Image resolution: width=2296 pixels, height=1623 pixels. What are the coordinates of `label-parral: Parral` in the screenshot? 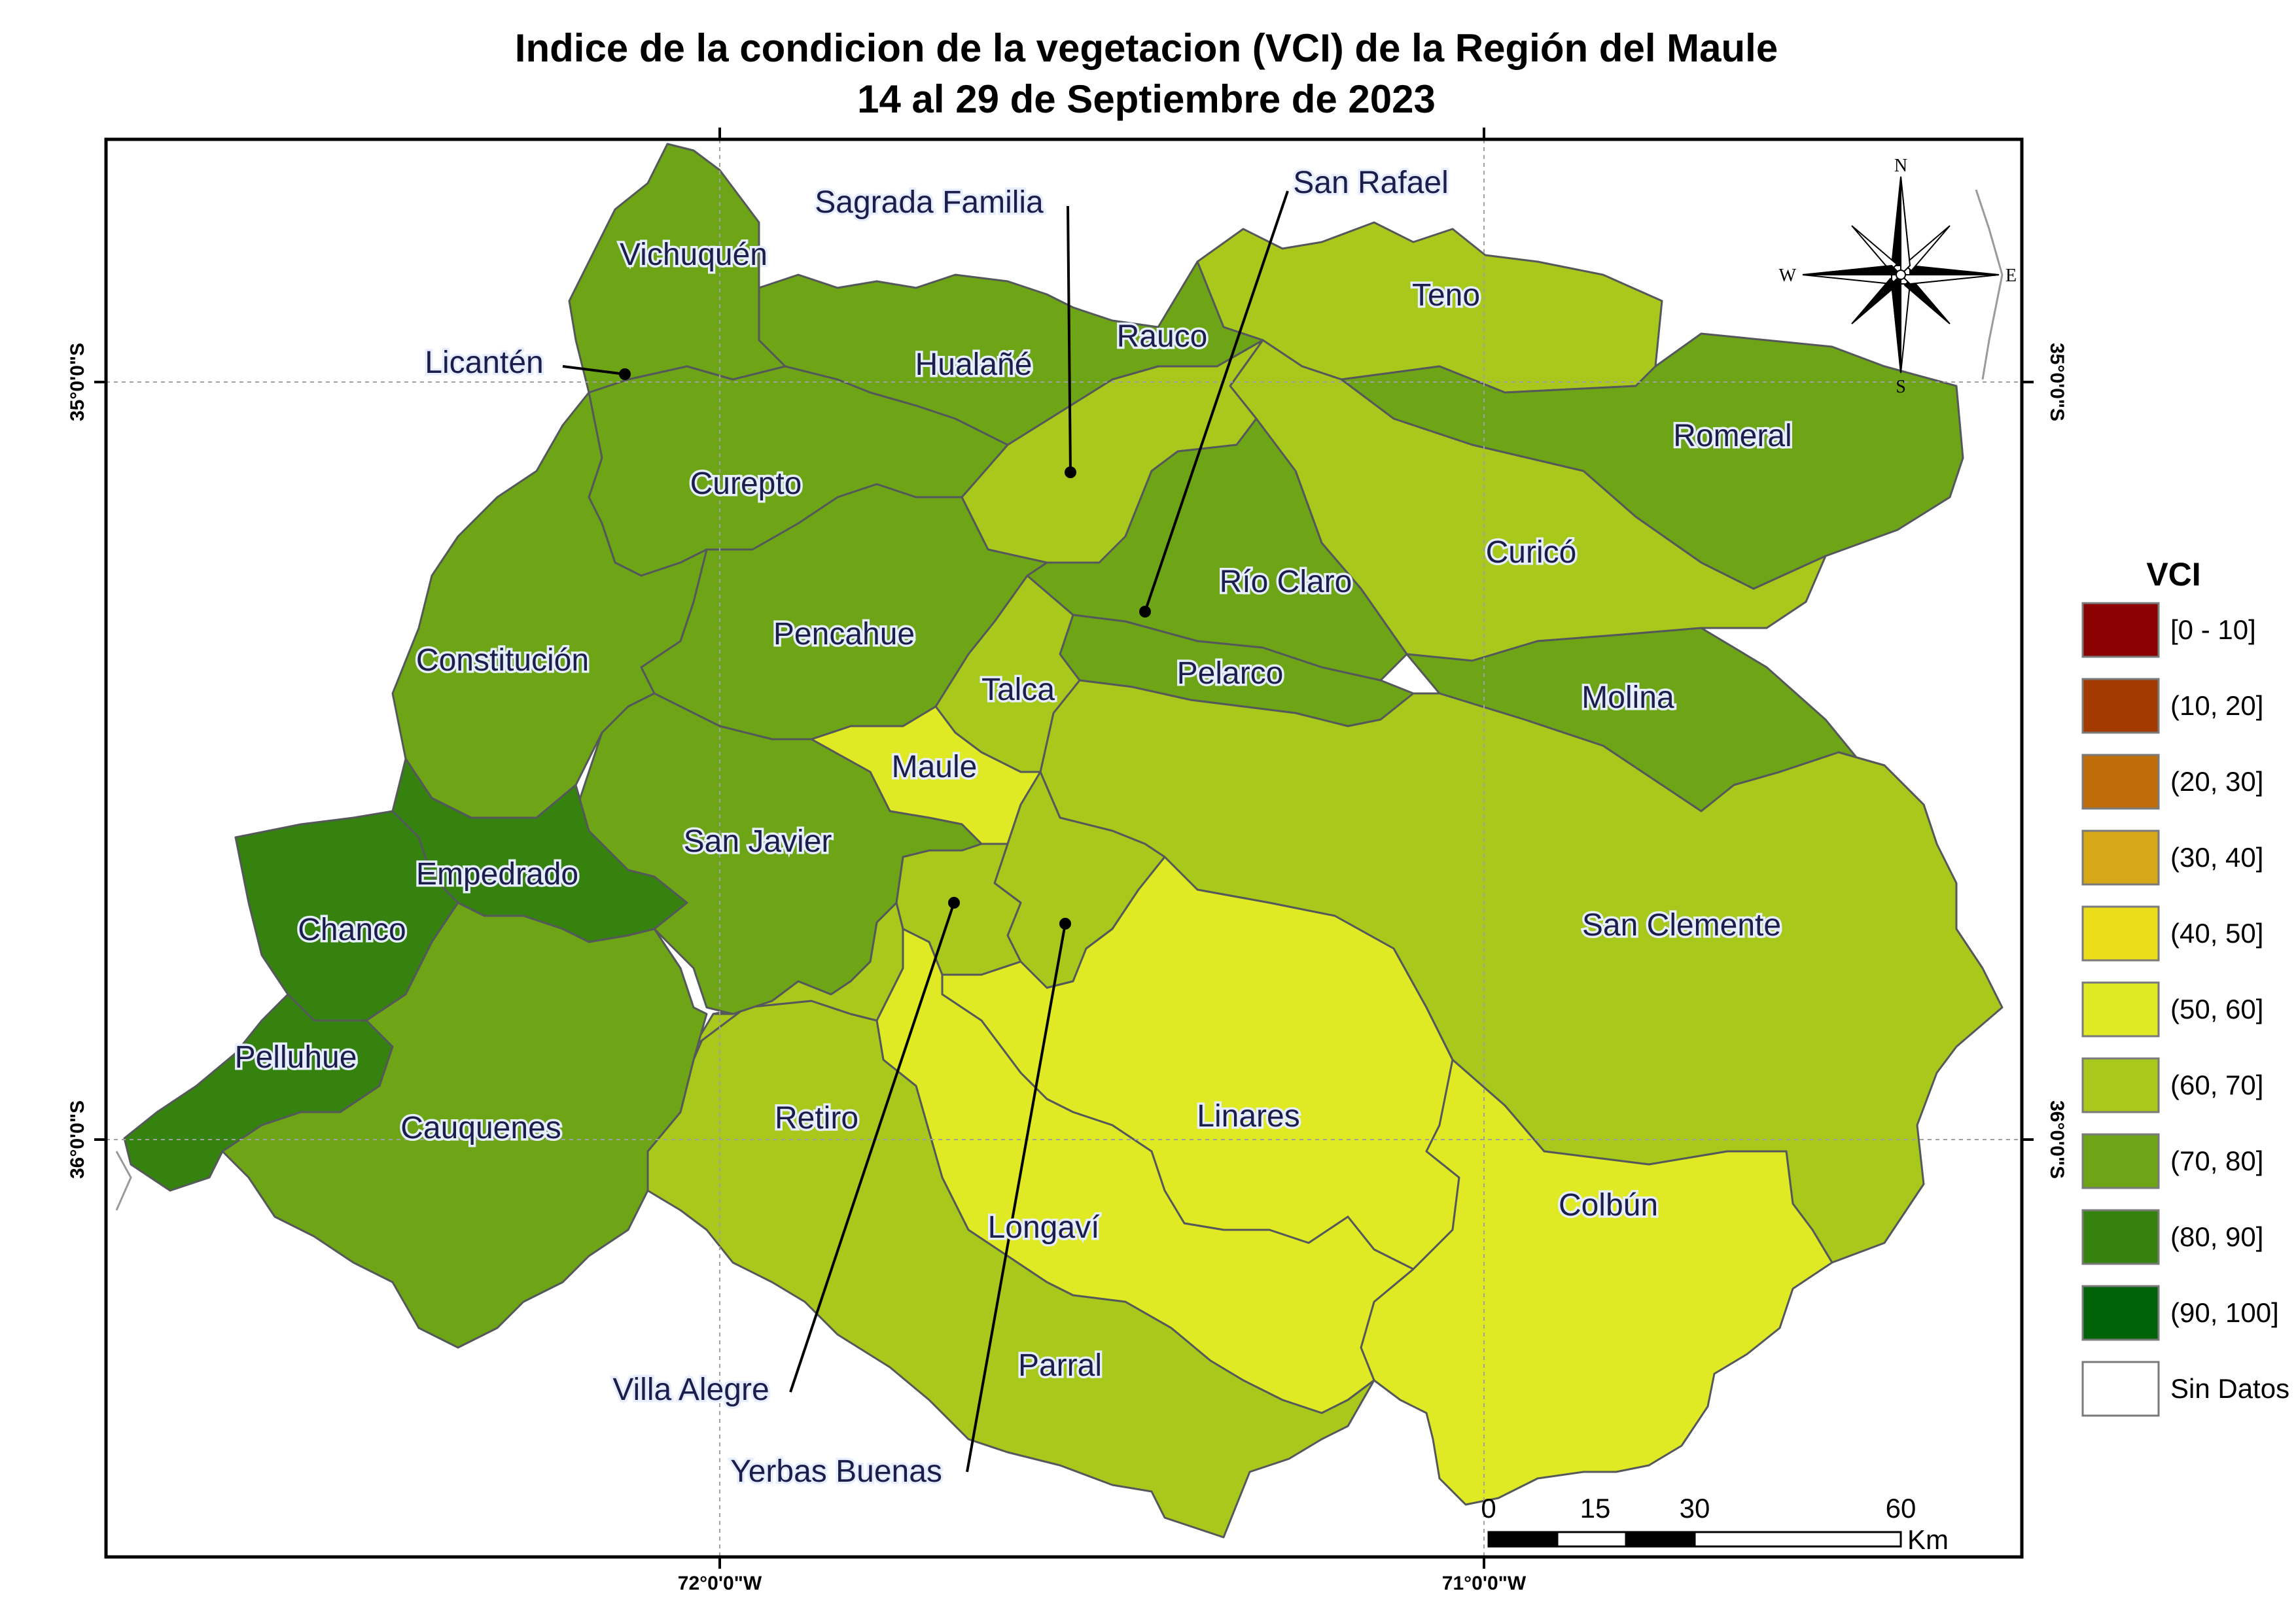 It's located at (1060, 1365).